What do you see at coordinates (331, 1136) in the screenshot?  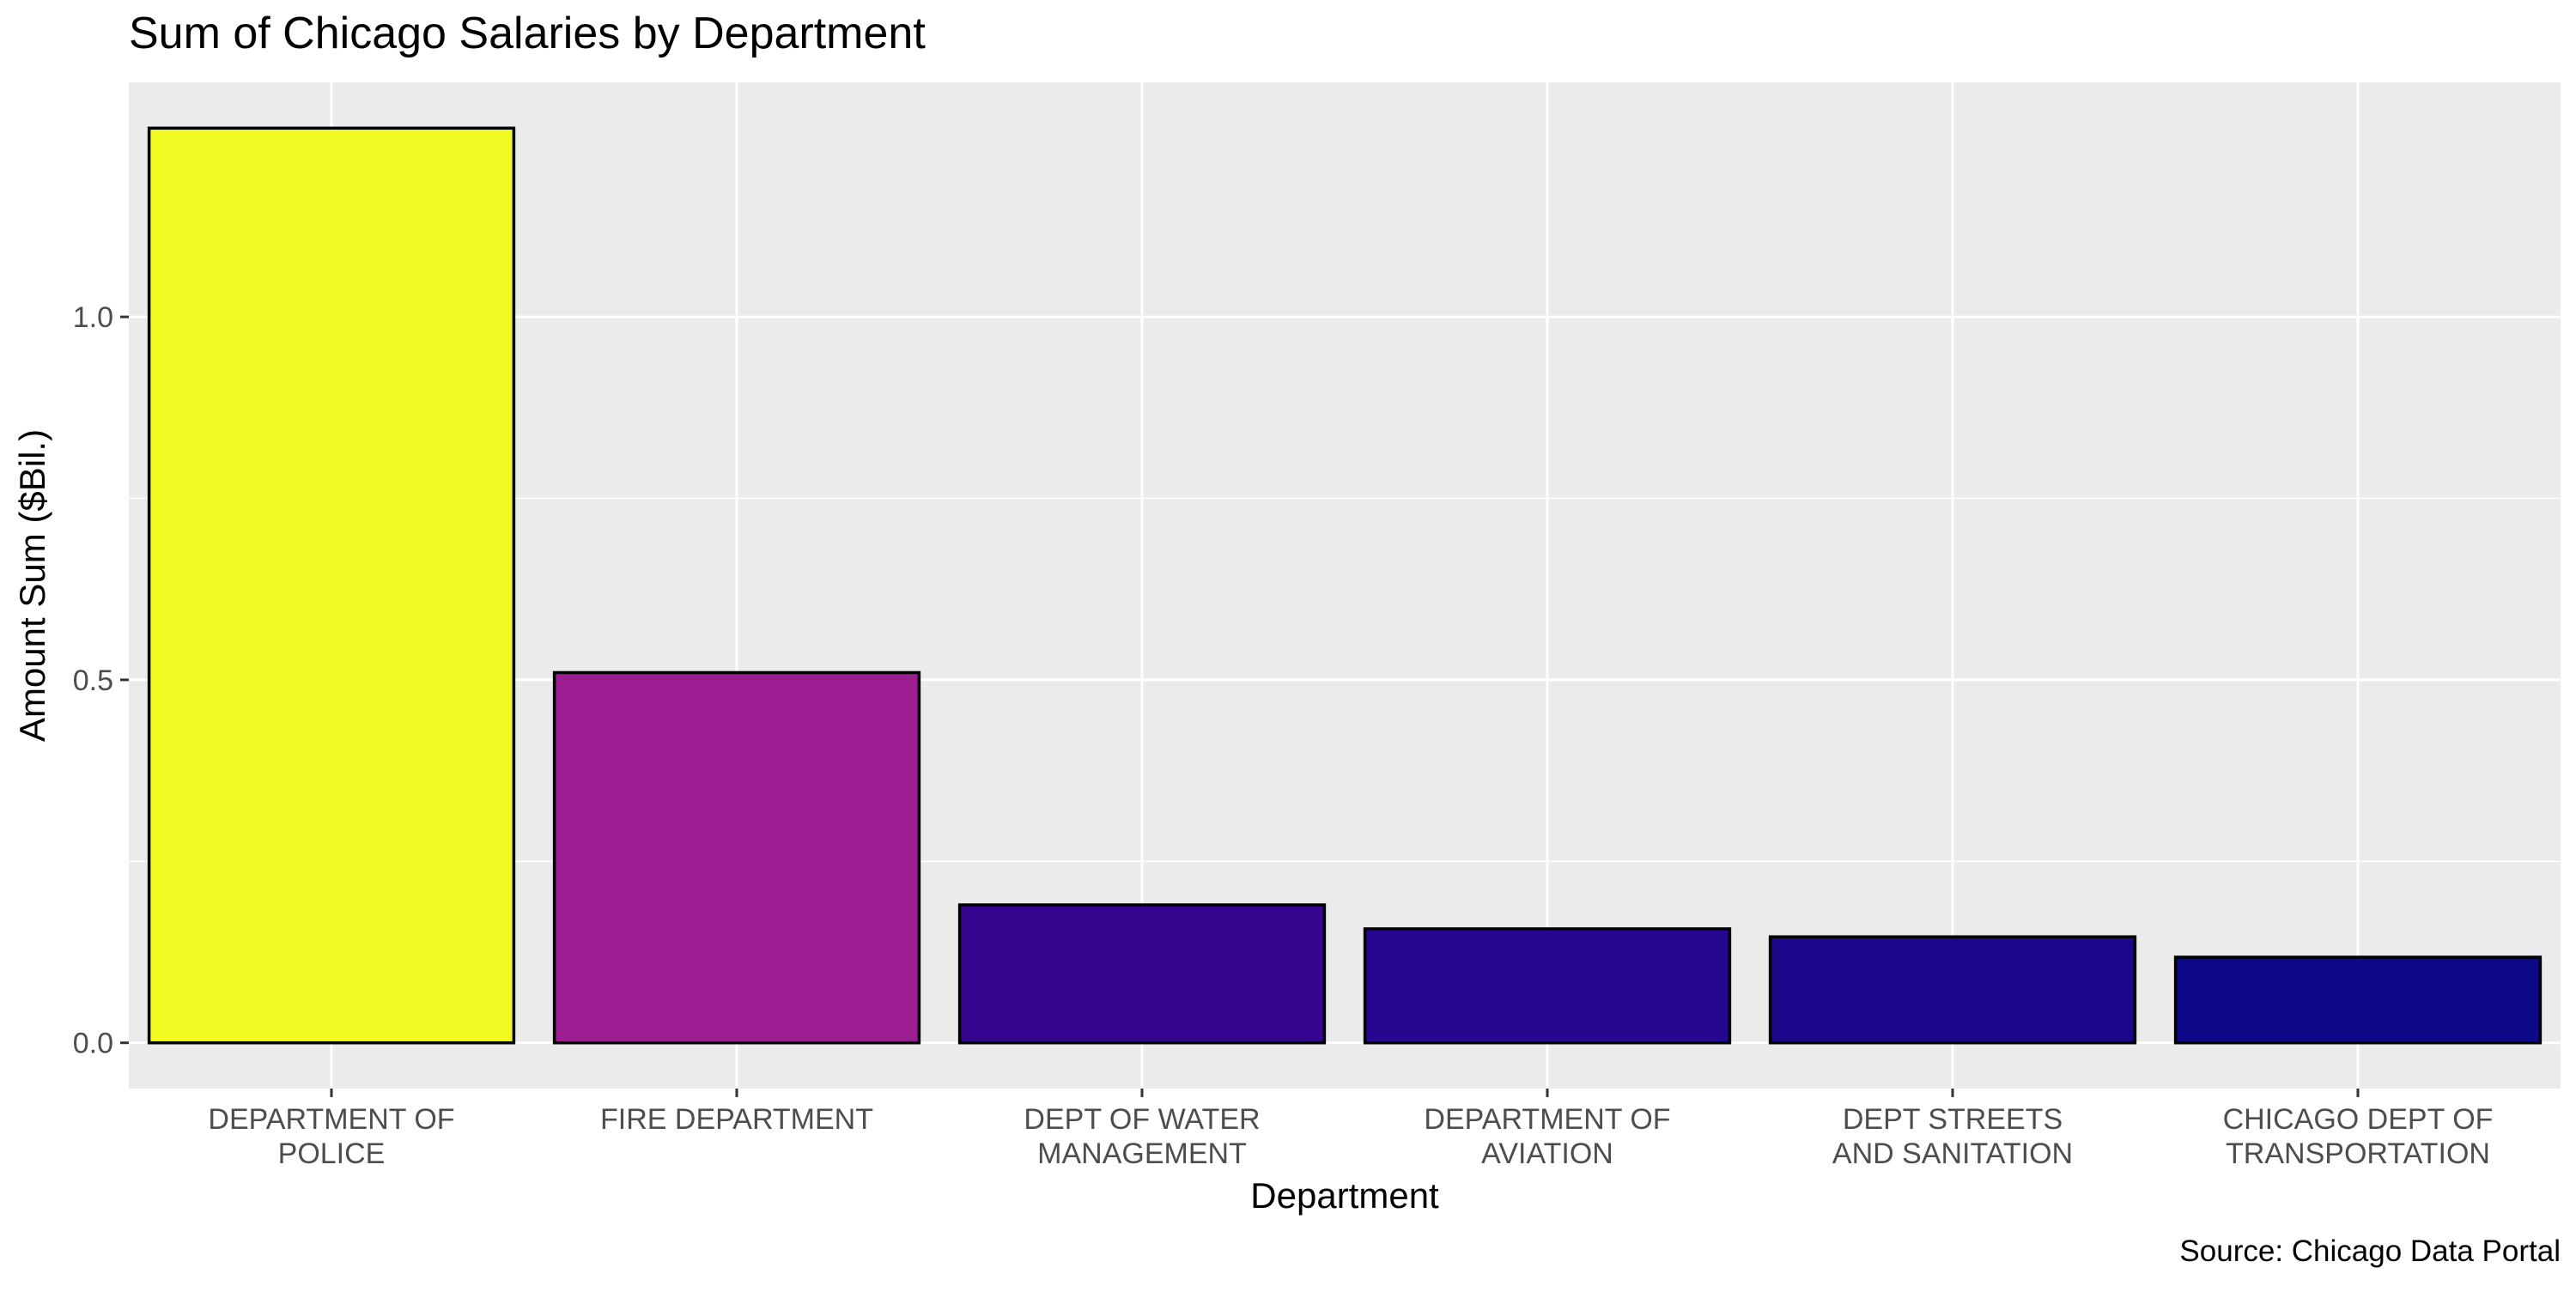 I see `x-tick-label: DEPARTMENT OF POLICE` at bounding box center [331, 1136].